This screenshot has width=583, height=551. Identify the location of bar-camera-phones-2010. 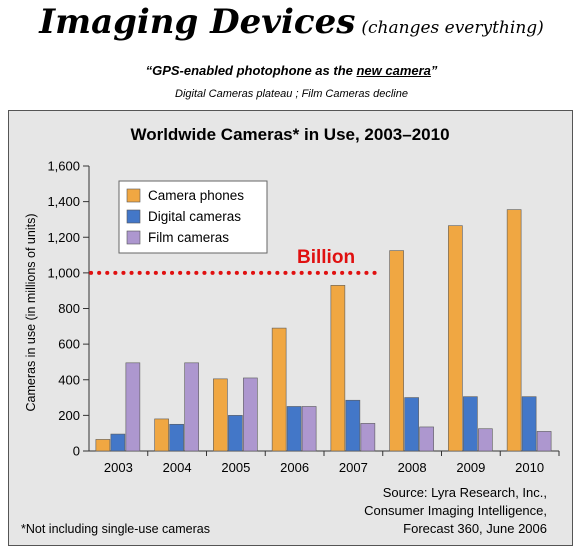
(514, 330).